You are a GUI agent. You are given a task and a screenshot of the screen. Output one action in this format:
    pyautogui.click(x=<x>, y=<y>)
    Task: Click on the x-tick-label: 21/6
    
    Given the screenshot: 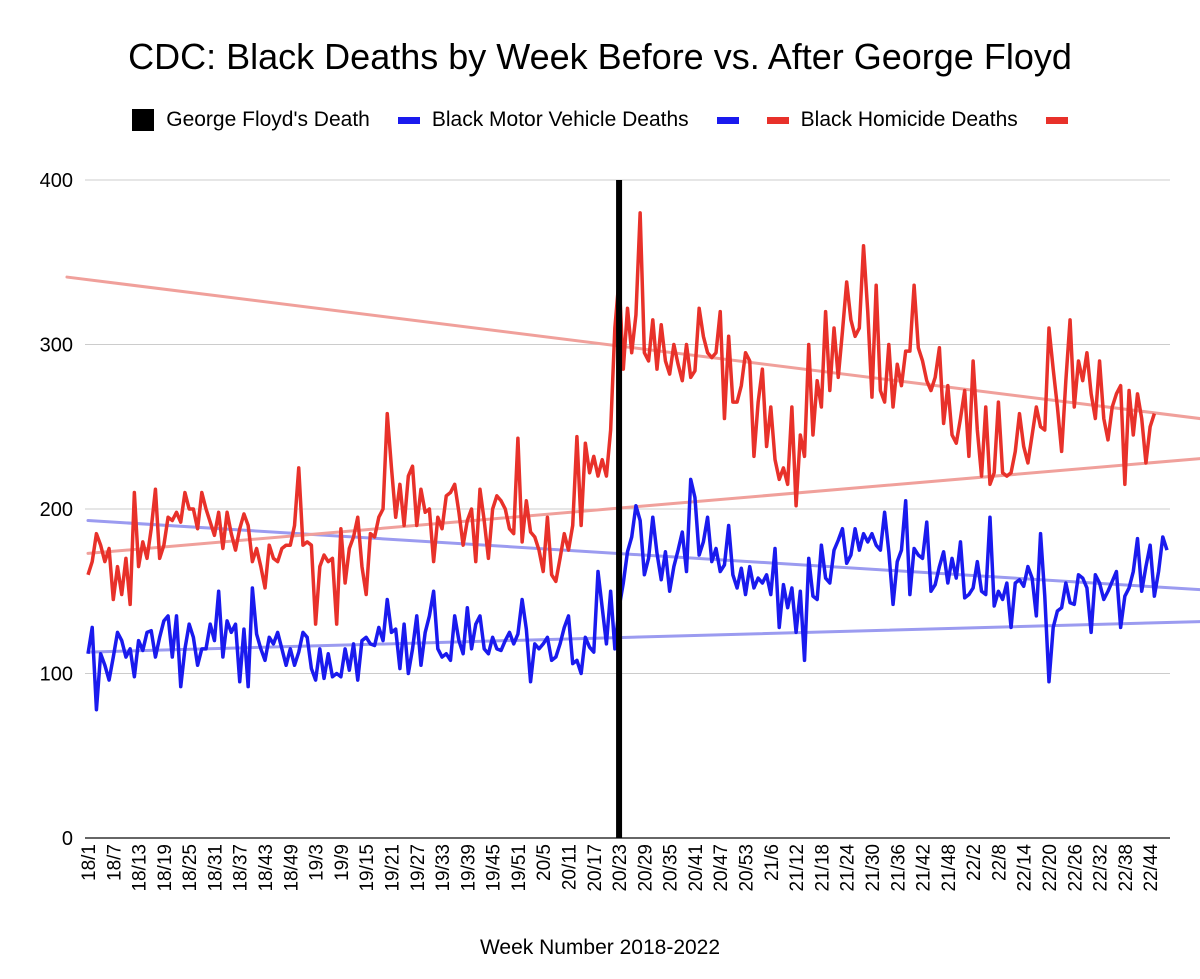 What is the action you would take?
    pyautogui.click(x=772, y=862)
    